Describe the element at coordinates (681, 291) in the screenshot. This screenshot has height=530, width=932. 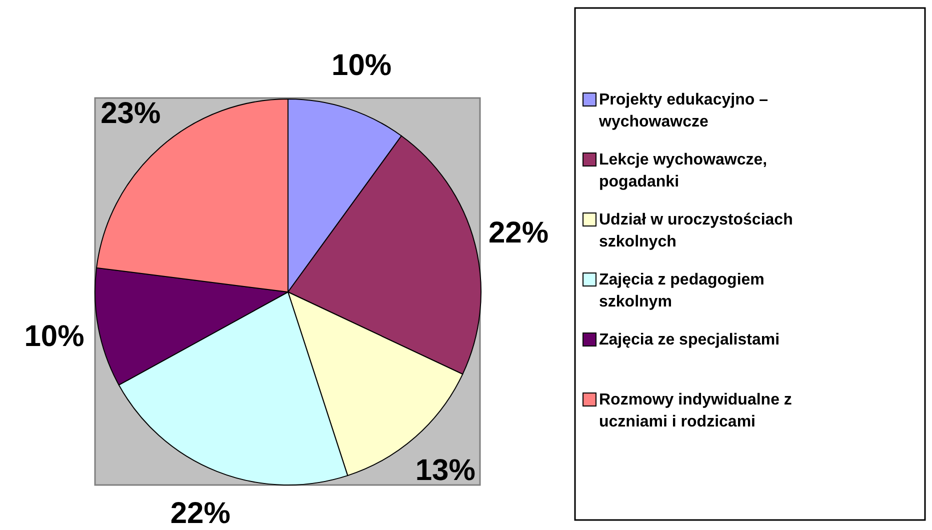
I see `legend-label: Zajęcia z pedagogiem szkolnym` at that location.